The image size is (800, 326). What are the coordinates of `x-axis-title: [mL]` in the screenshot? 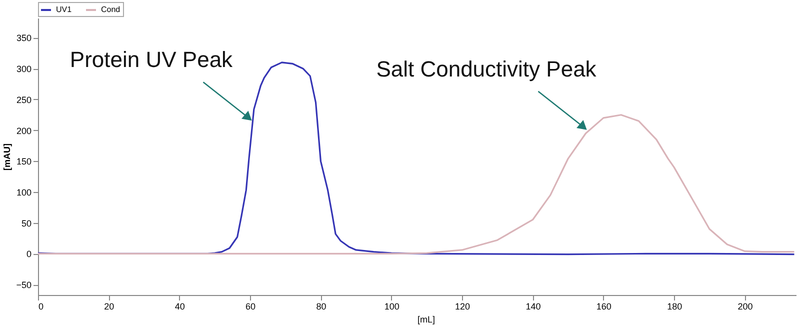 It's located at (427, 319).